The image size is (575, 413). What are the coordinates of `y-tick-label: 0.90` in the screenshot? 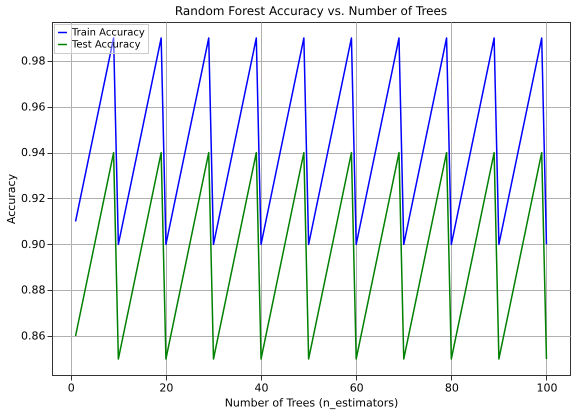 It's located at (33, 244).